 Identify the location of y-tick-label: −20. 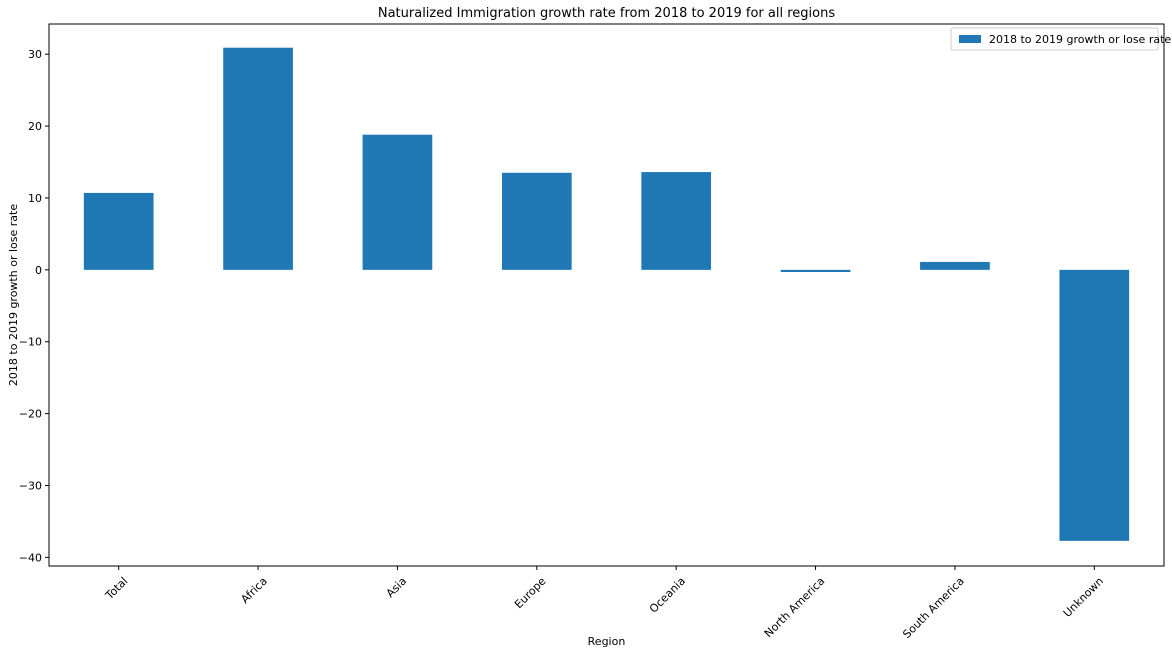
(30, 414).